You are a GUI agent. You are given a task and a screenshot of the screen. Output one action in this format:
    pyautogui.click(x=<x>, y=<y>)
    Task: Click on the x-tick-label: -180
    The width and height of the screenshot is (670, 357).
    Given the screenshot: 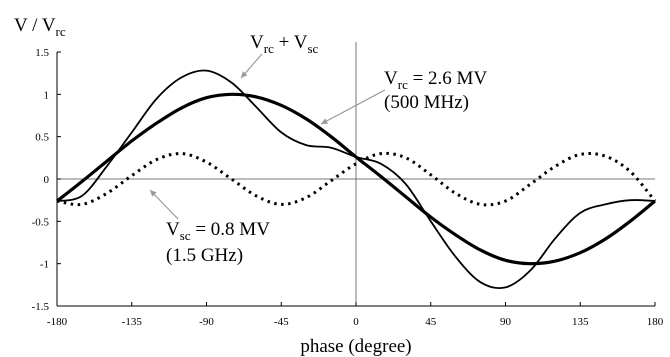 What is the action you would take?
    pyautogui.click(x=57, y=322)
    